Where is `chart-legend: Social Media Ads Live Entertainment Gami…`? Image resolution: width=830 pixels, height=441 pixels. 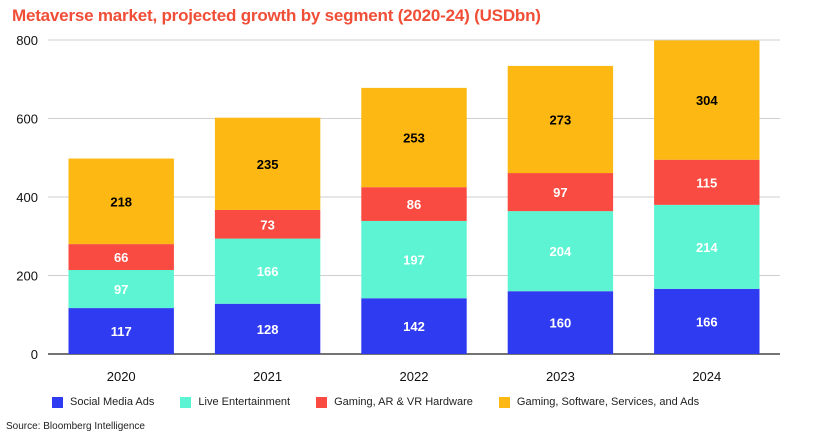
chart-legend: Social Media Ads Live Entertainment Gami… is located at coordinates (388, 402).